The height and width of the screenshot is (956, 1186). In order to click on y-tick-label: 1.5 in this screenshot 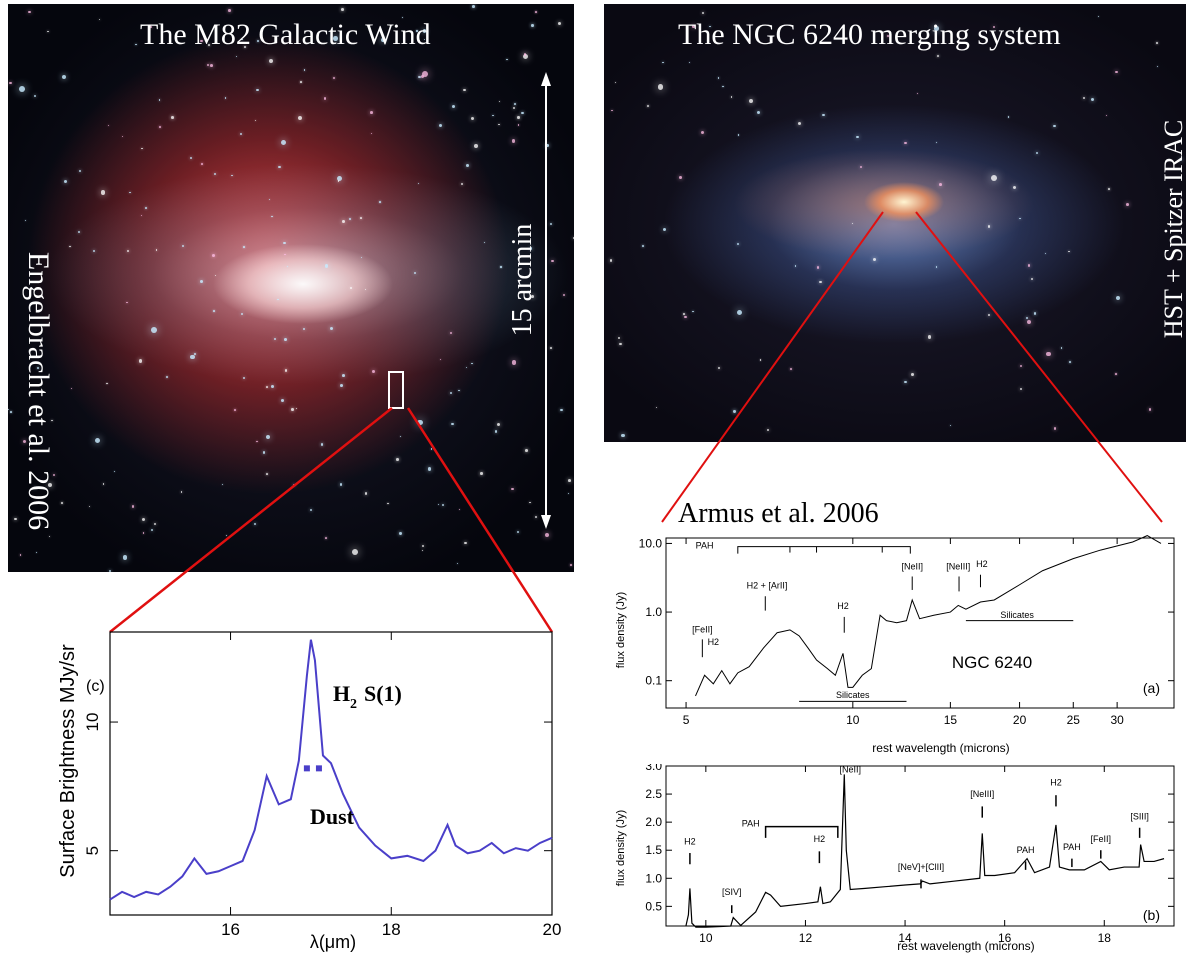, I will do `click(653, 850)`.